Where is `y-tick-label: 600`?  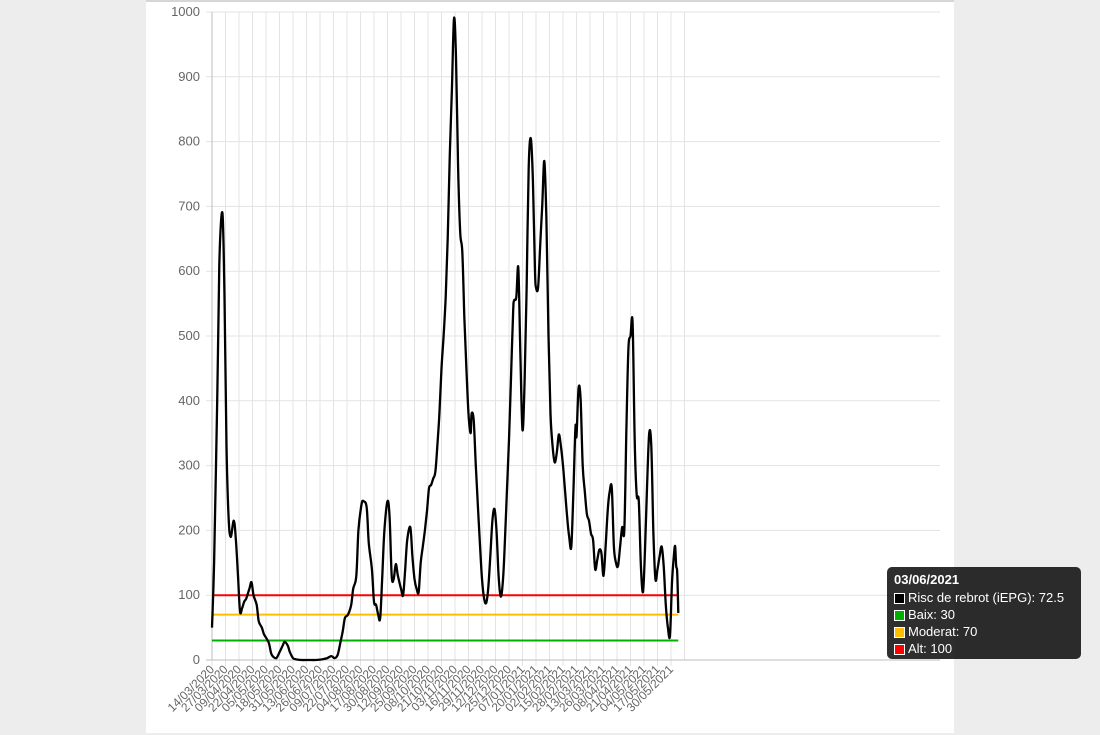 y-tick-label: 600 is located at coordinates (189, 270).